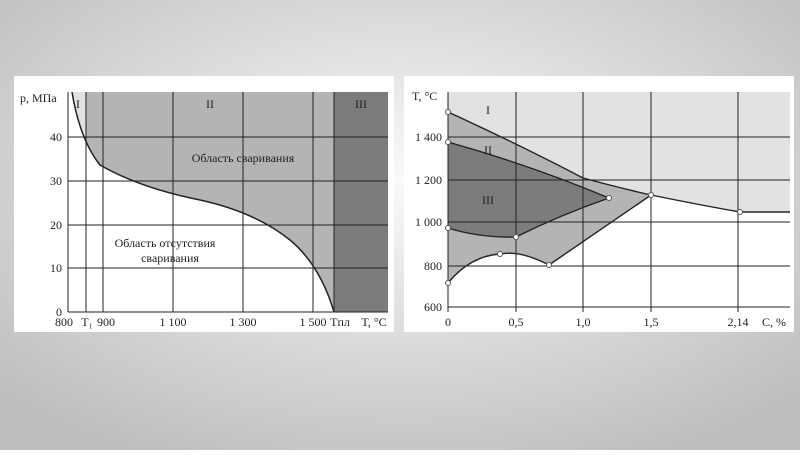 This screenshot has height=455, width=800. What do you see at coordinates (583, 322) in the screenshot?
I see `x-tick-label: 1,0` at bounding box center [583, 322].